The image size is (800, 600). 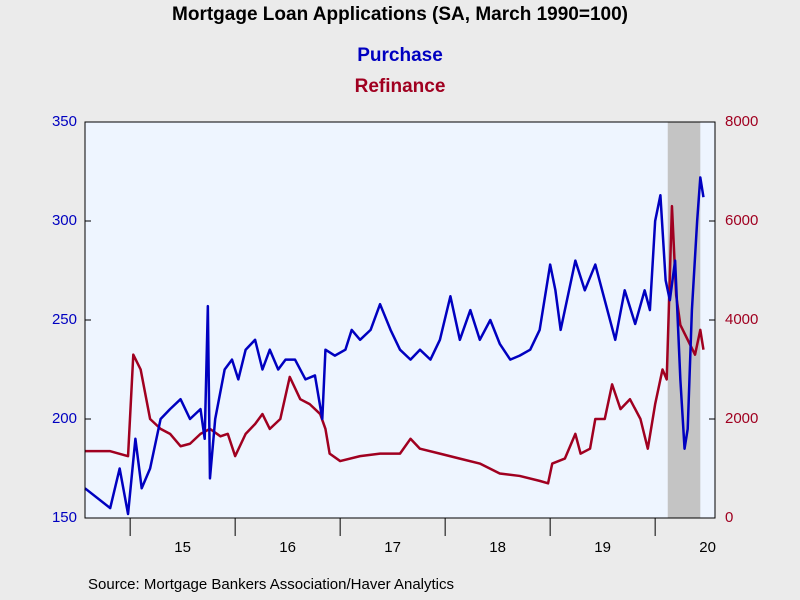 What do you see at coordinates (497, 547) in the screenshot?
I see `x-tick-label: 18` at bounding box center [497, 547].